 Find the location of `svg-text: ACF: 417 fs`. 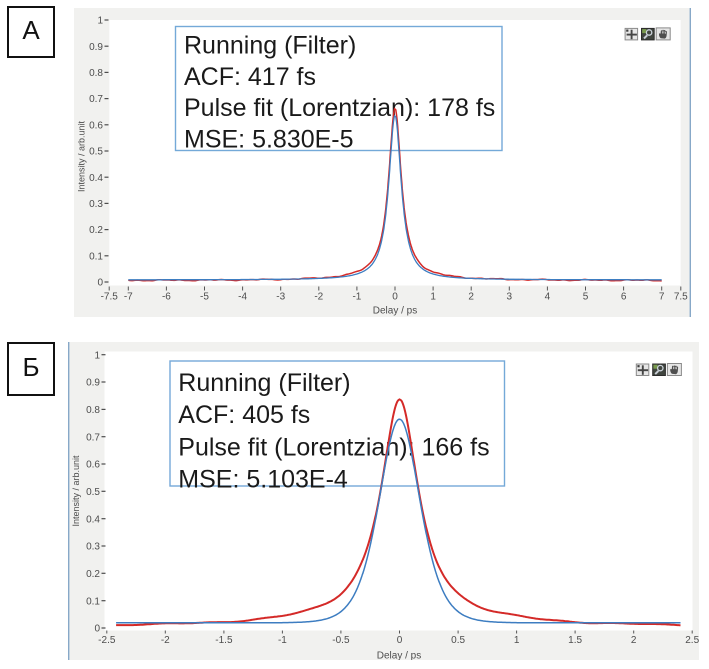

svg-text: ACF: 417 fs is located at coordinates (250, 77).